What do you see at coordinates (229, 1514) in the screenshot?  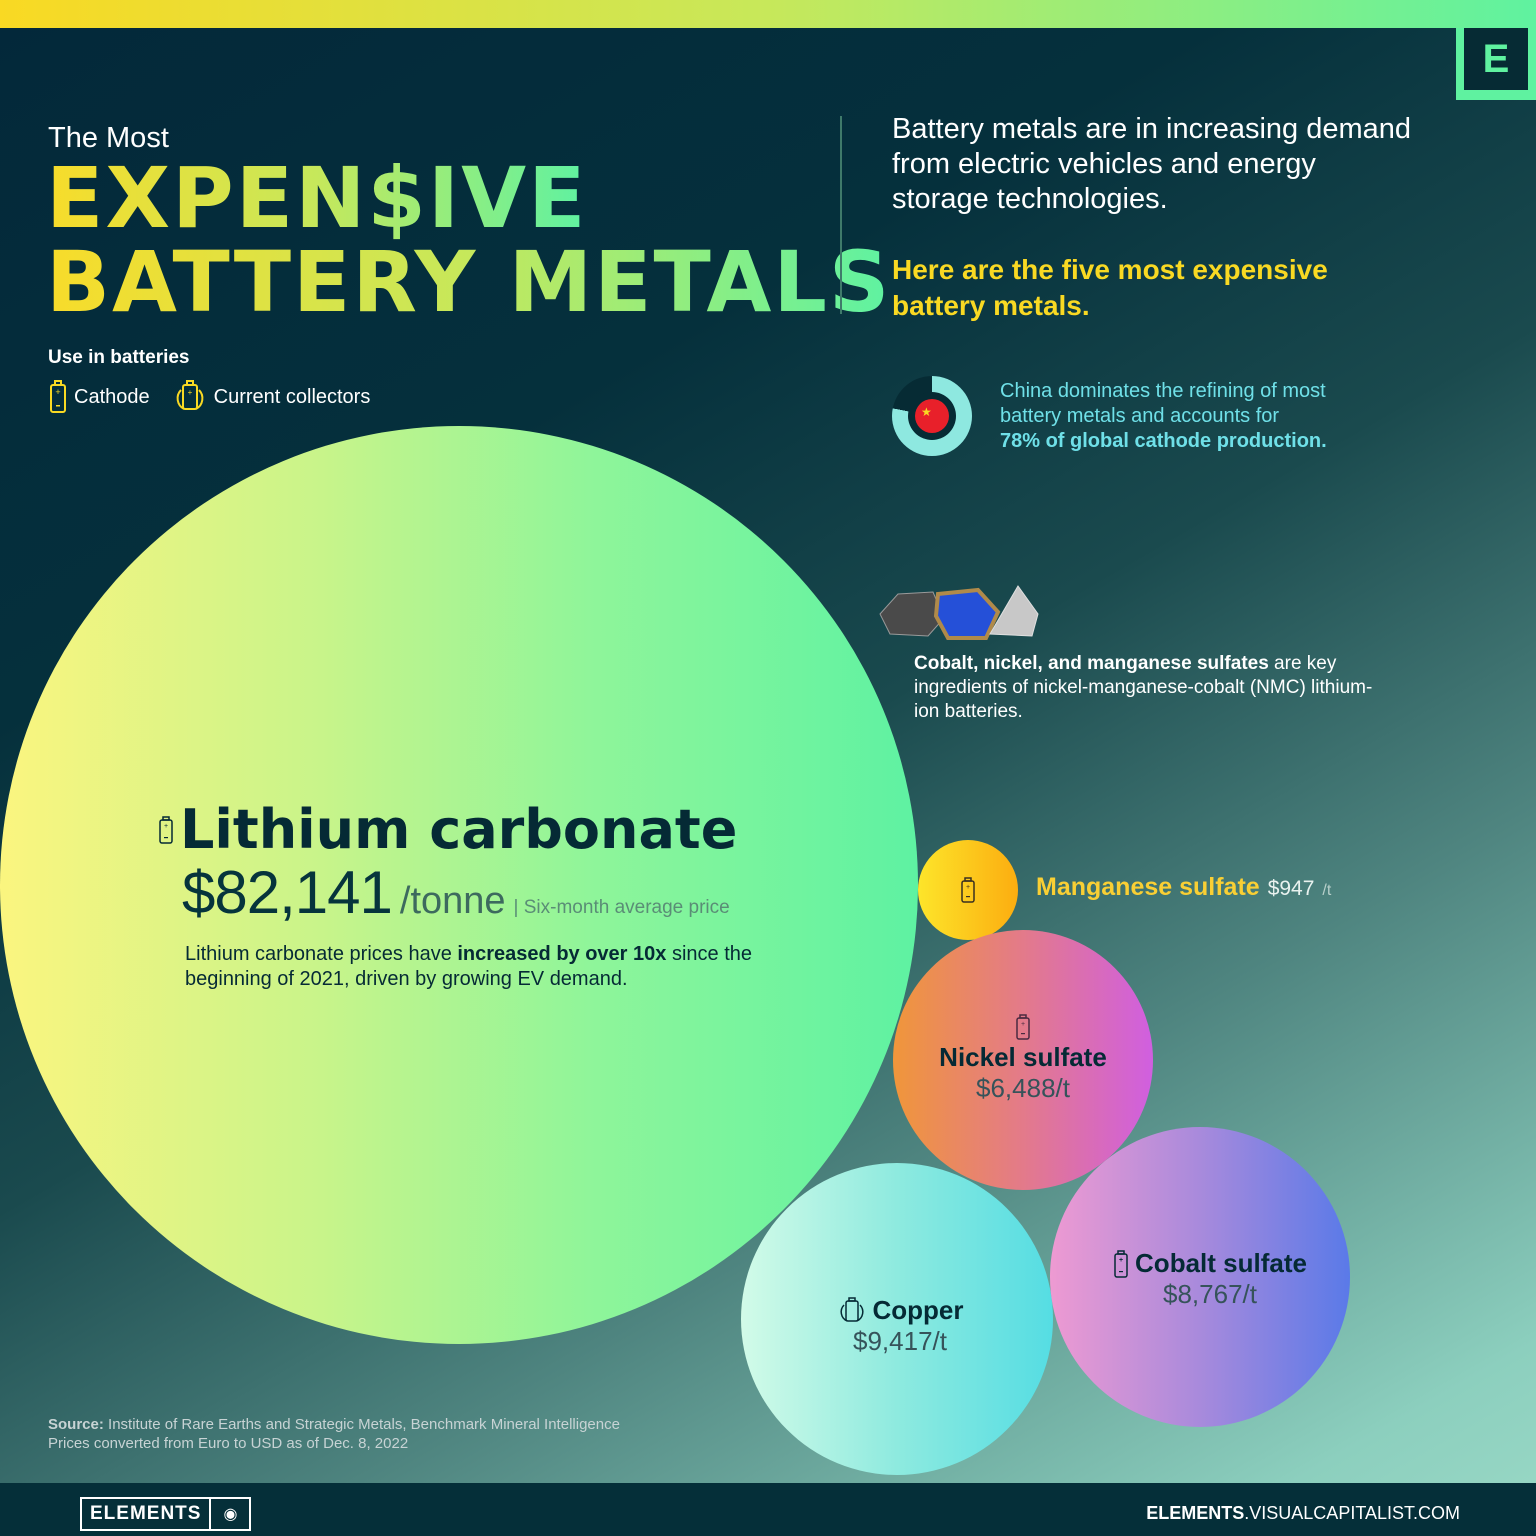 I see `visual-capitalist-mark-icon: ◉` at bounding box center [229, 1514].